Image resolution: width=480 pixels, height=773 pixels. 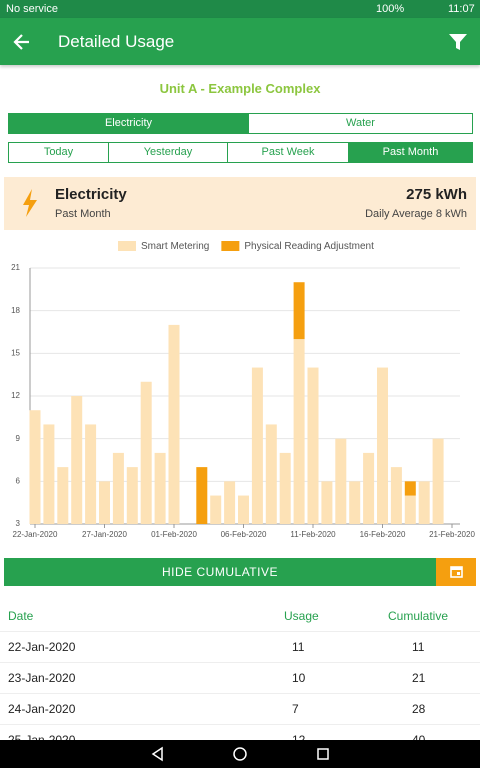 I want to click on y-tick-label: 9, so click(x=18, y=438).